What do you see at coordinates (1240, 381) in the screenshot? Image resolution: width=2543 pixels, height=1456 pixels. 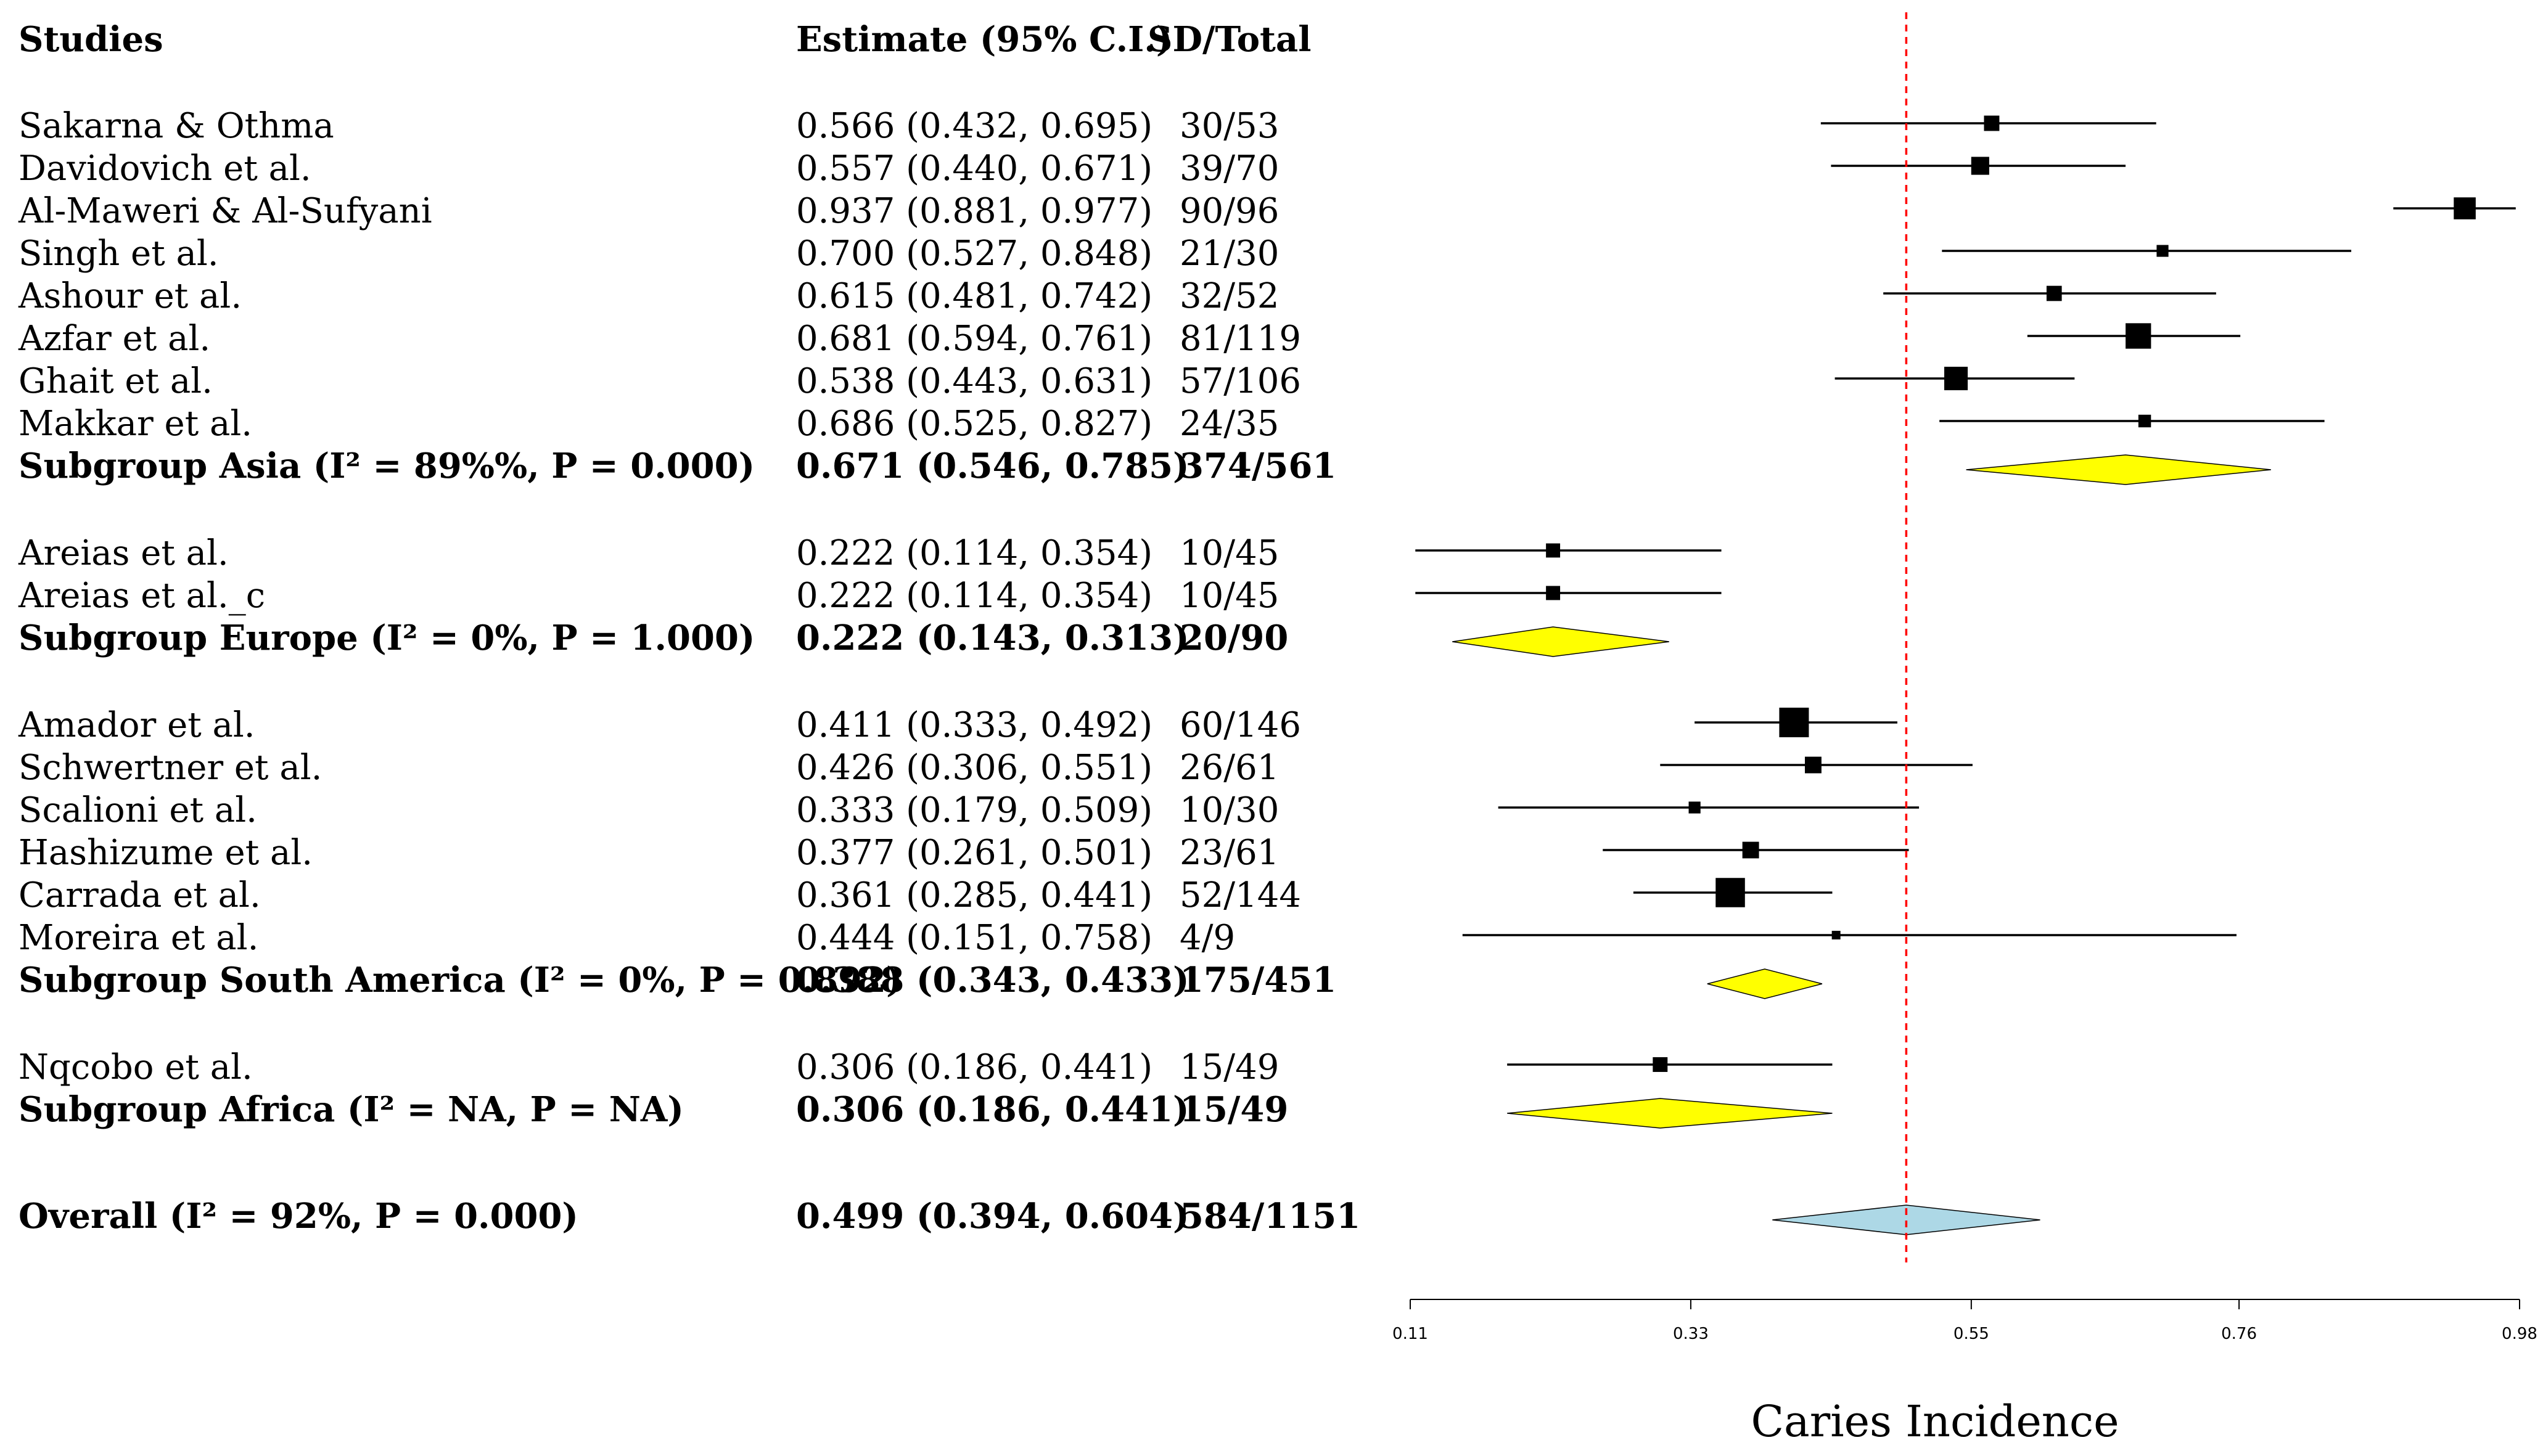 I see `study-sd-total: 57/106` at bounding box center [1240, 381].